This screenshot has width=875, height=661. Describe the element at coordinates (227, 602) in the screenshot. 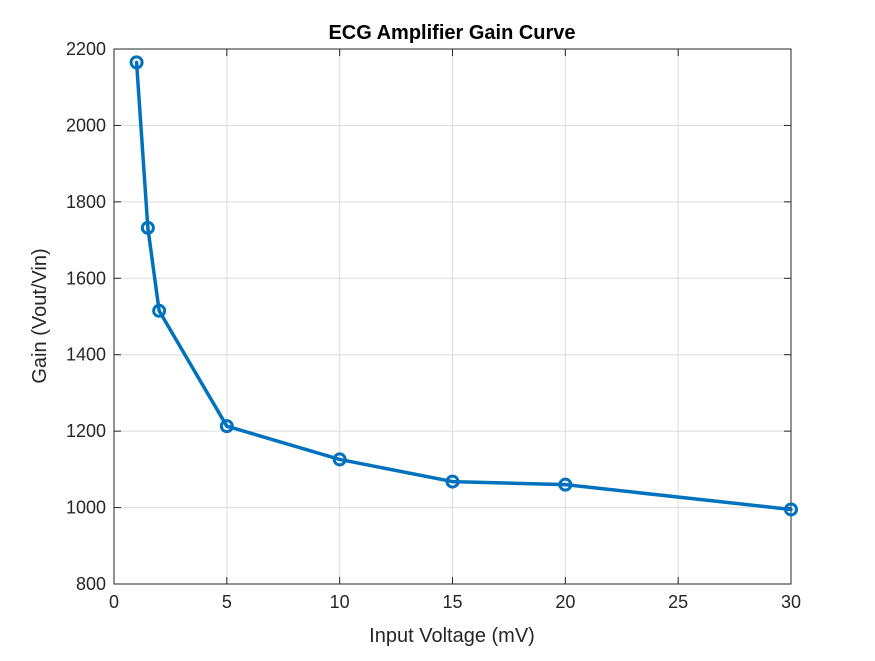

I see `x-tick-label: 5` at that location.